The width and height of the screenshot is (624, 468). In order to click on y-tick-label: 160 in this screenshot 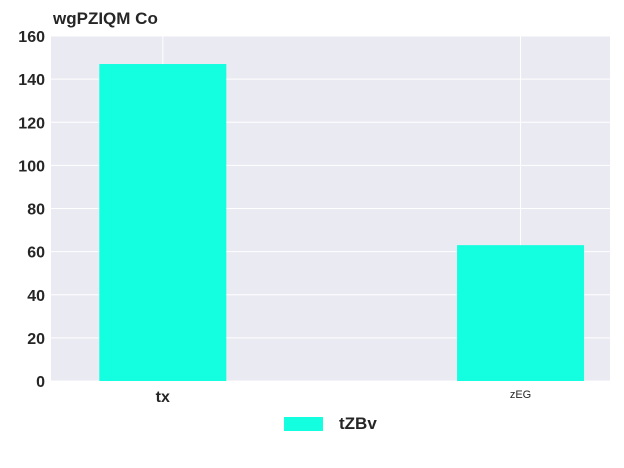, I will do `click(31, 37)`.